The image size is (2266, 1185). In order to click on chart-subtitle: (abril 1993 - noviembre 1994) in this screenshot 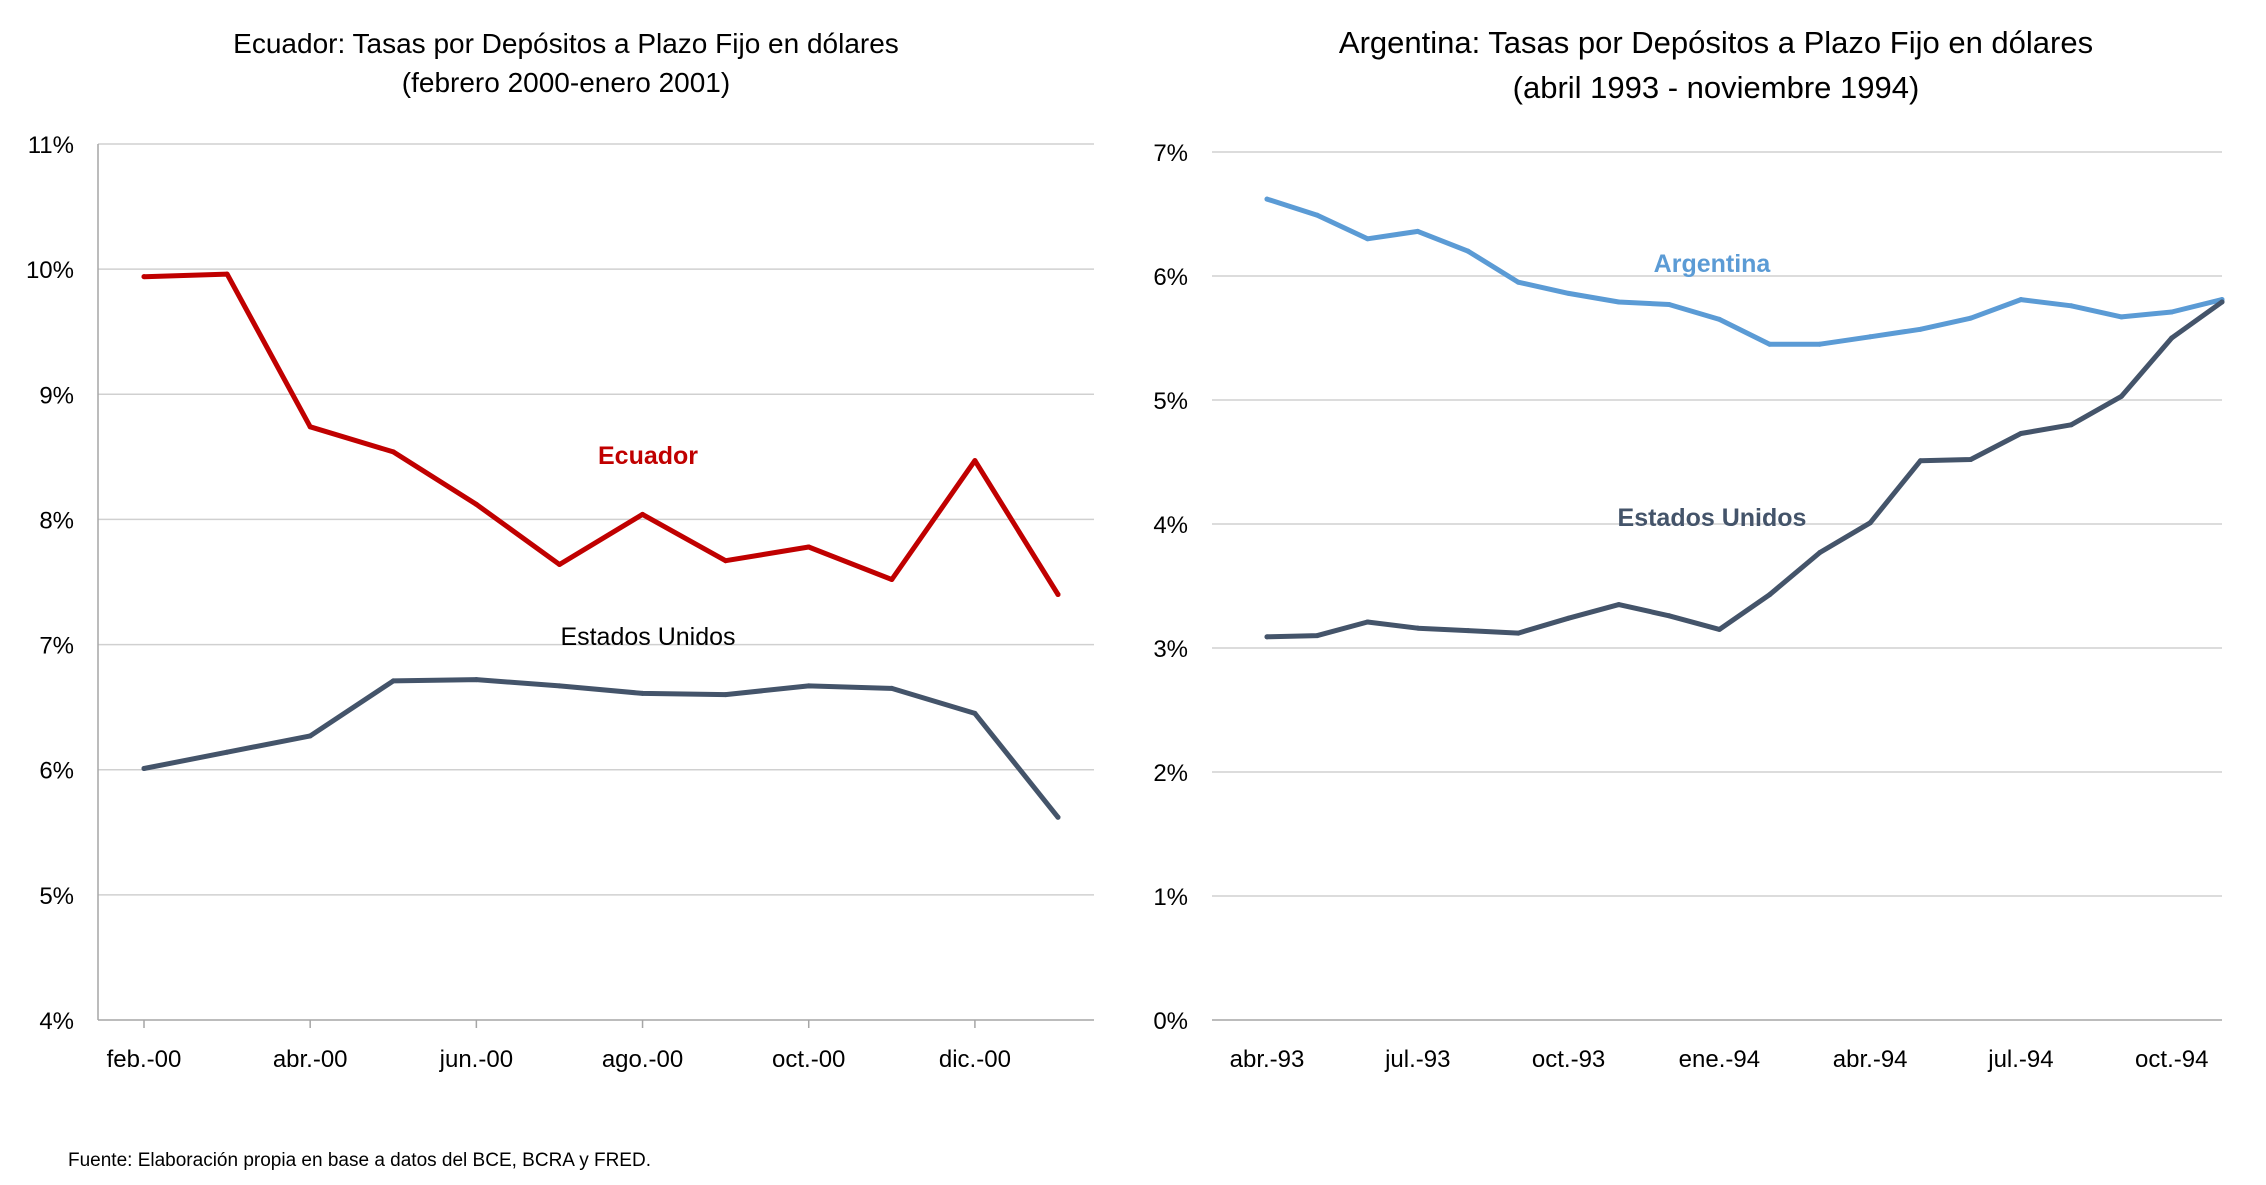, I will do `click(1716, 87)`.